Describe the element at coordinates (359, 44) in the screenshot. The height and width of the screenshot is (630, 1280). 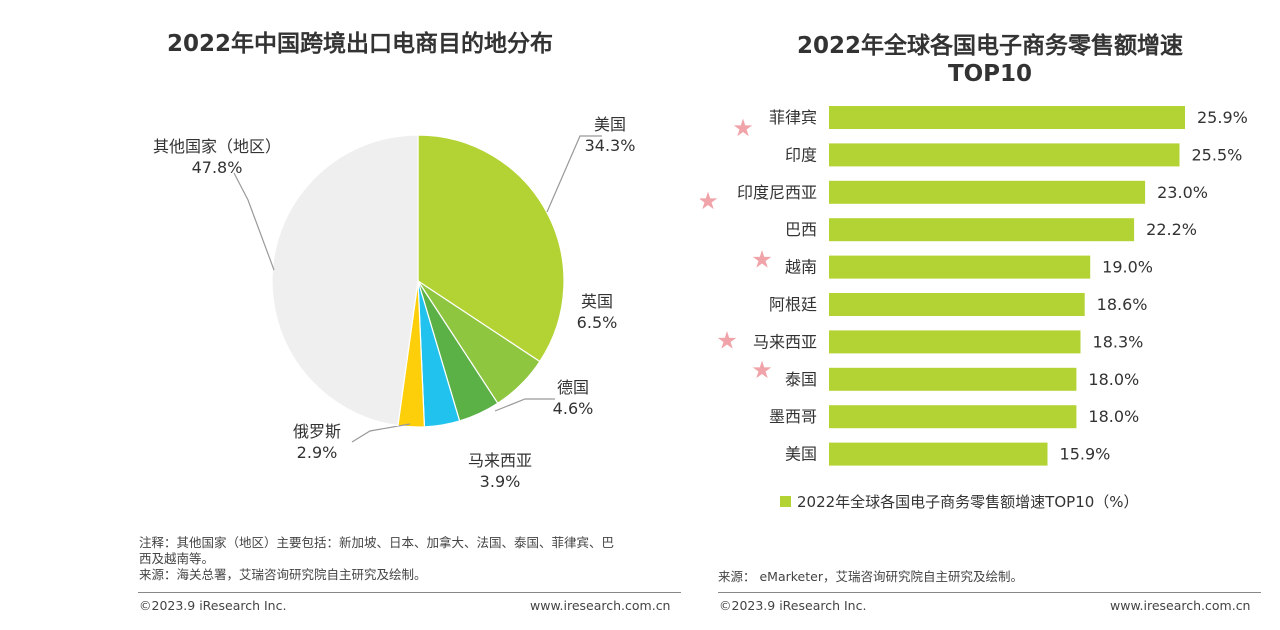
I see `pie-chart-title: 2022年中国跨境出口电商目的地分布` at that location.